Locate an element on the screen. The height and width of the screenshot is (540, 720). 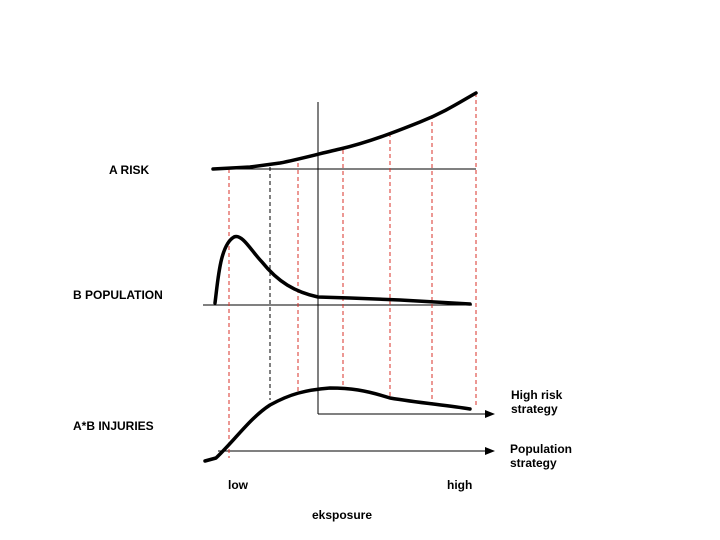
risk-label: A RISK is located at coordinates (129, 170).